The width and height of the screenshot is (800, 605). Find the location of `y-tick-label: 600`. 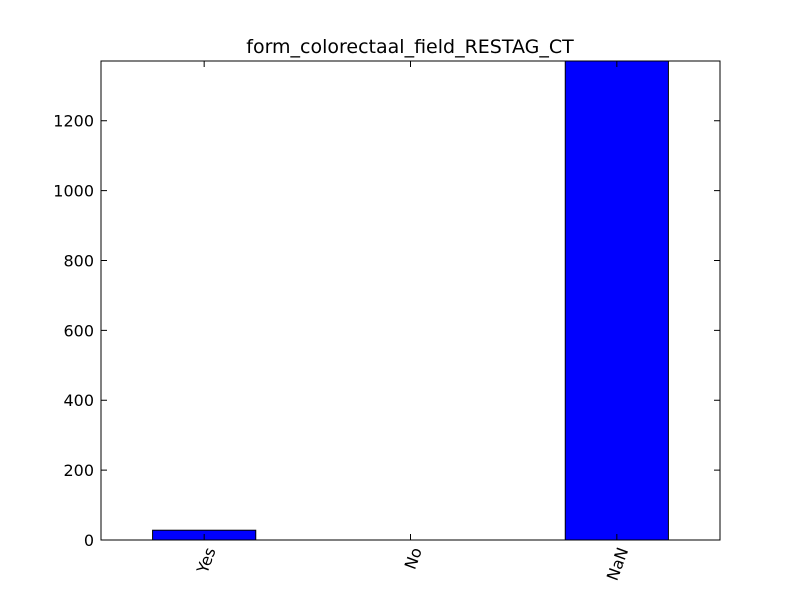

y-tick-label: 600 is located at coordinates (78, 330).